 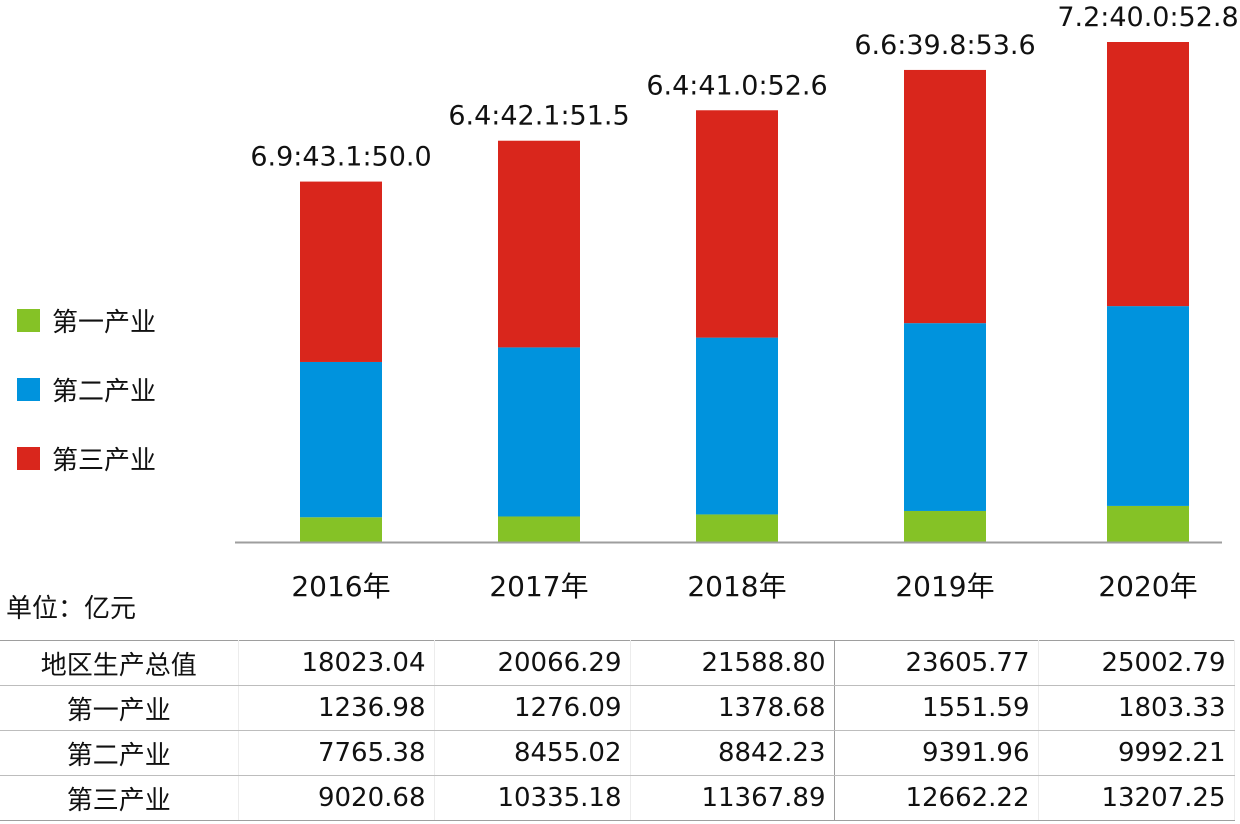 I want to click on table-cell: 25002.79, so click(x=1136, y=663).